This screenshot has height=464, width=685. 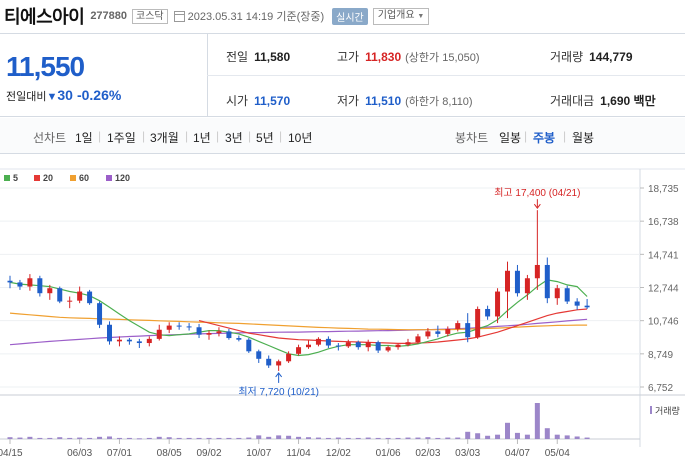 What do you see at coordinates (44, 17) in the screenshot?
I see `stock-name: 티에스아이` at bounding box center [44, 17].